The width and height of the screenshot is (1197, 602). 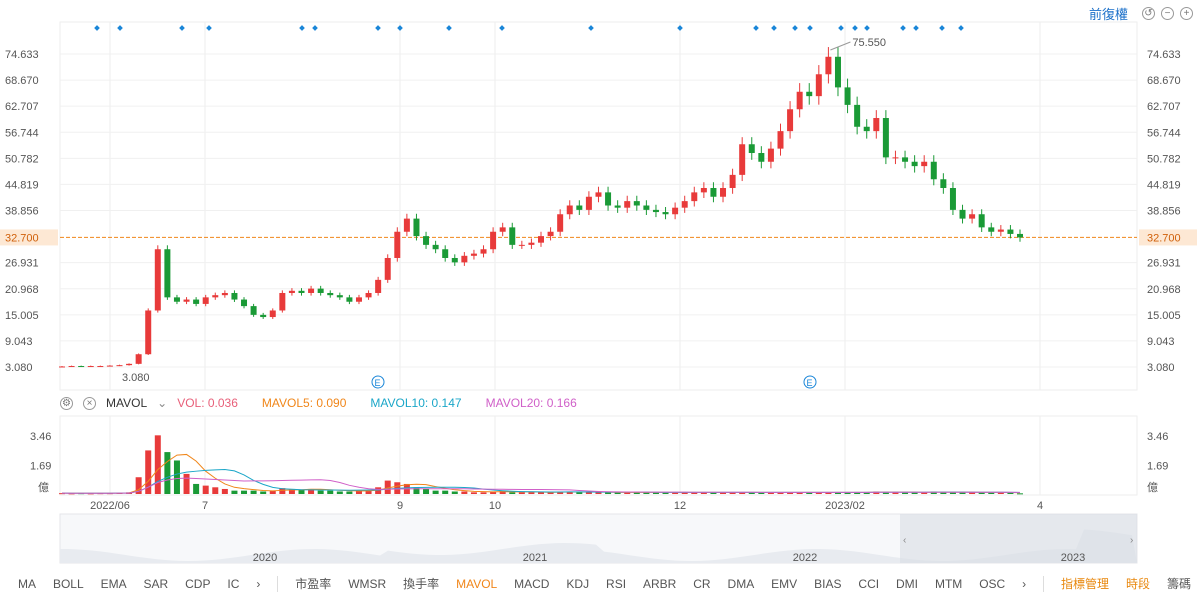 I want to click on volume-tick-left: 1.69, so click(x=40, y=467).